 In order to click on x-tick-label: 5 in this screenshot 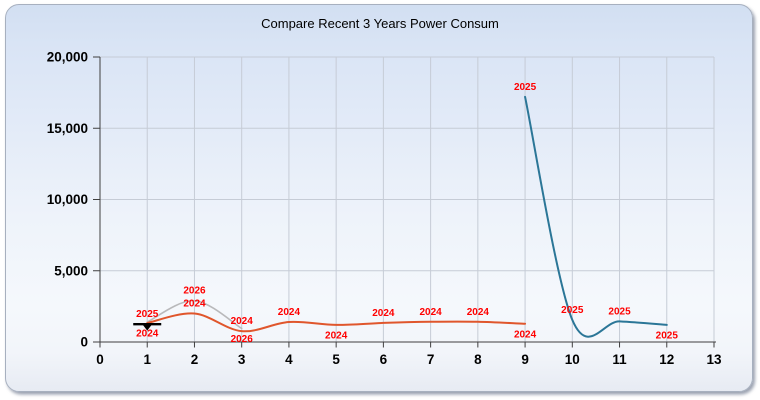, I will do `click(336, 359)`.